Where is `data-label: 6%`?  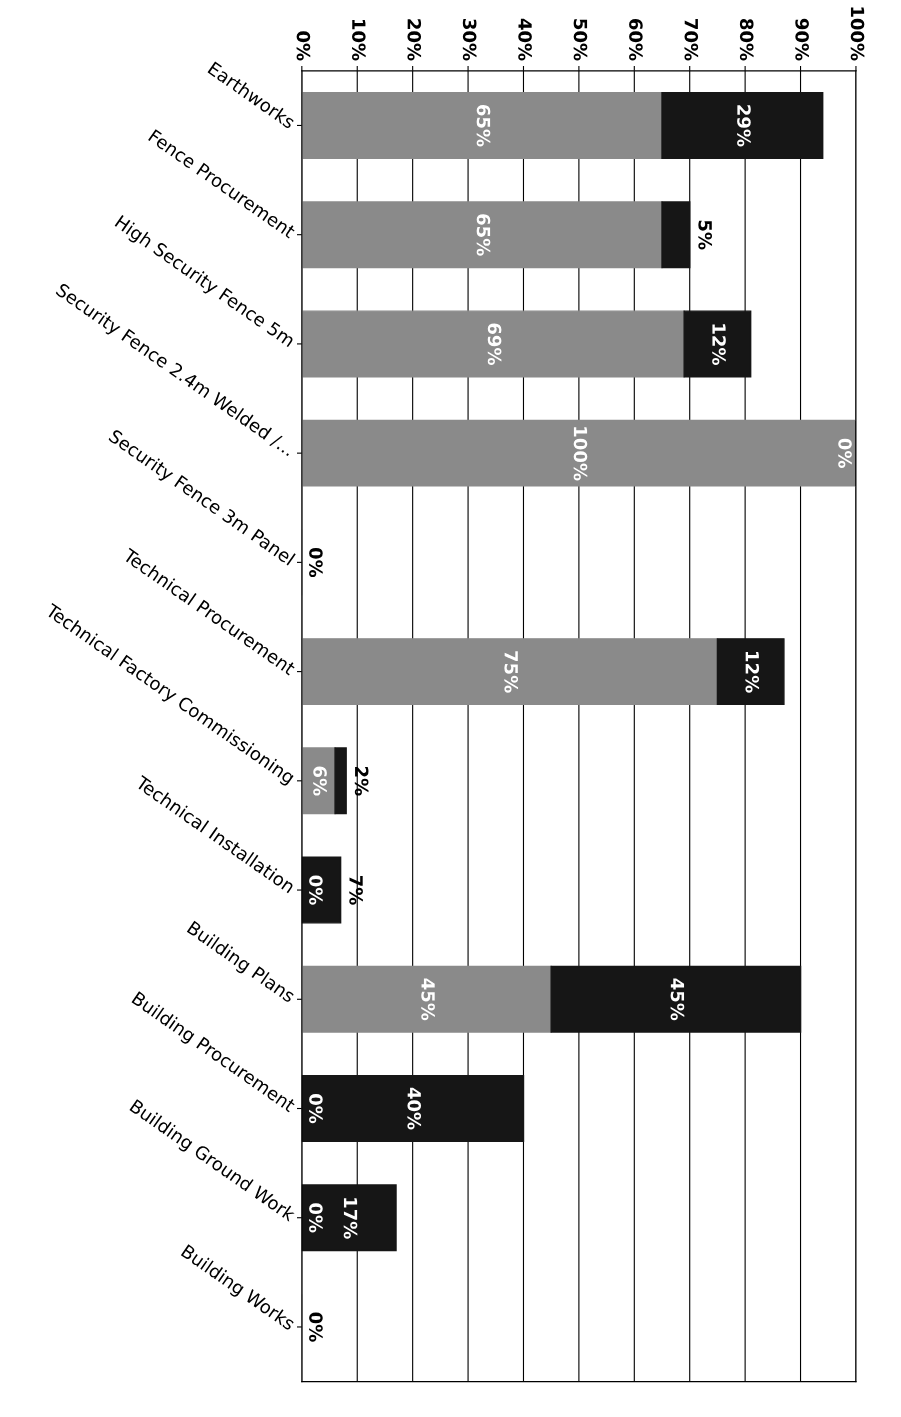 data-label: 6% is located at coordinates (320, 781).